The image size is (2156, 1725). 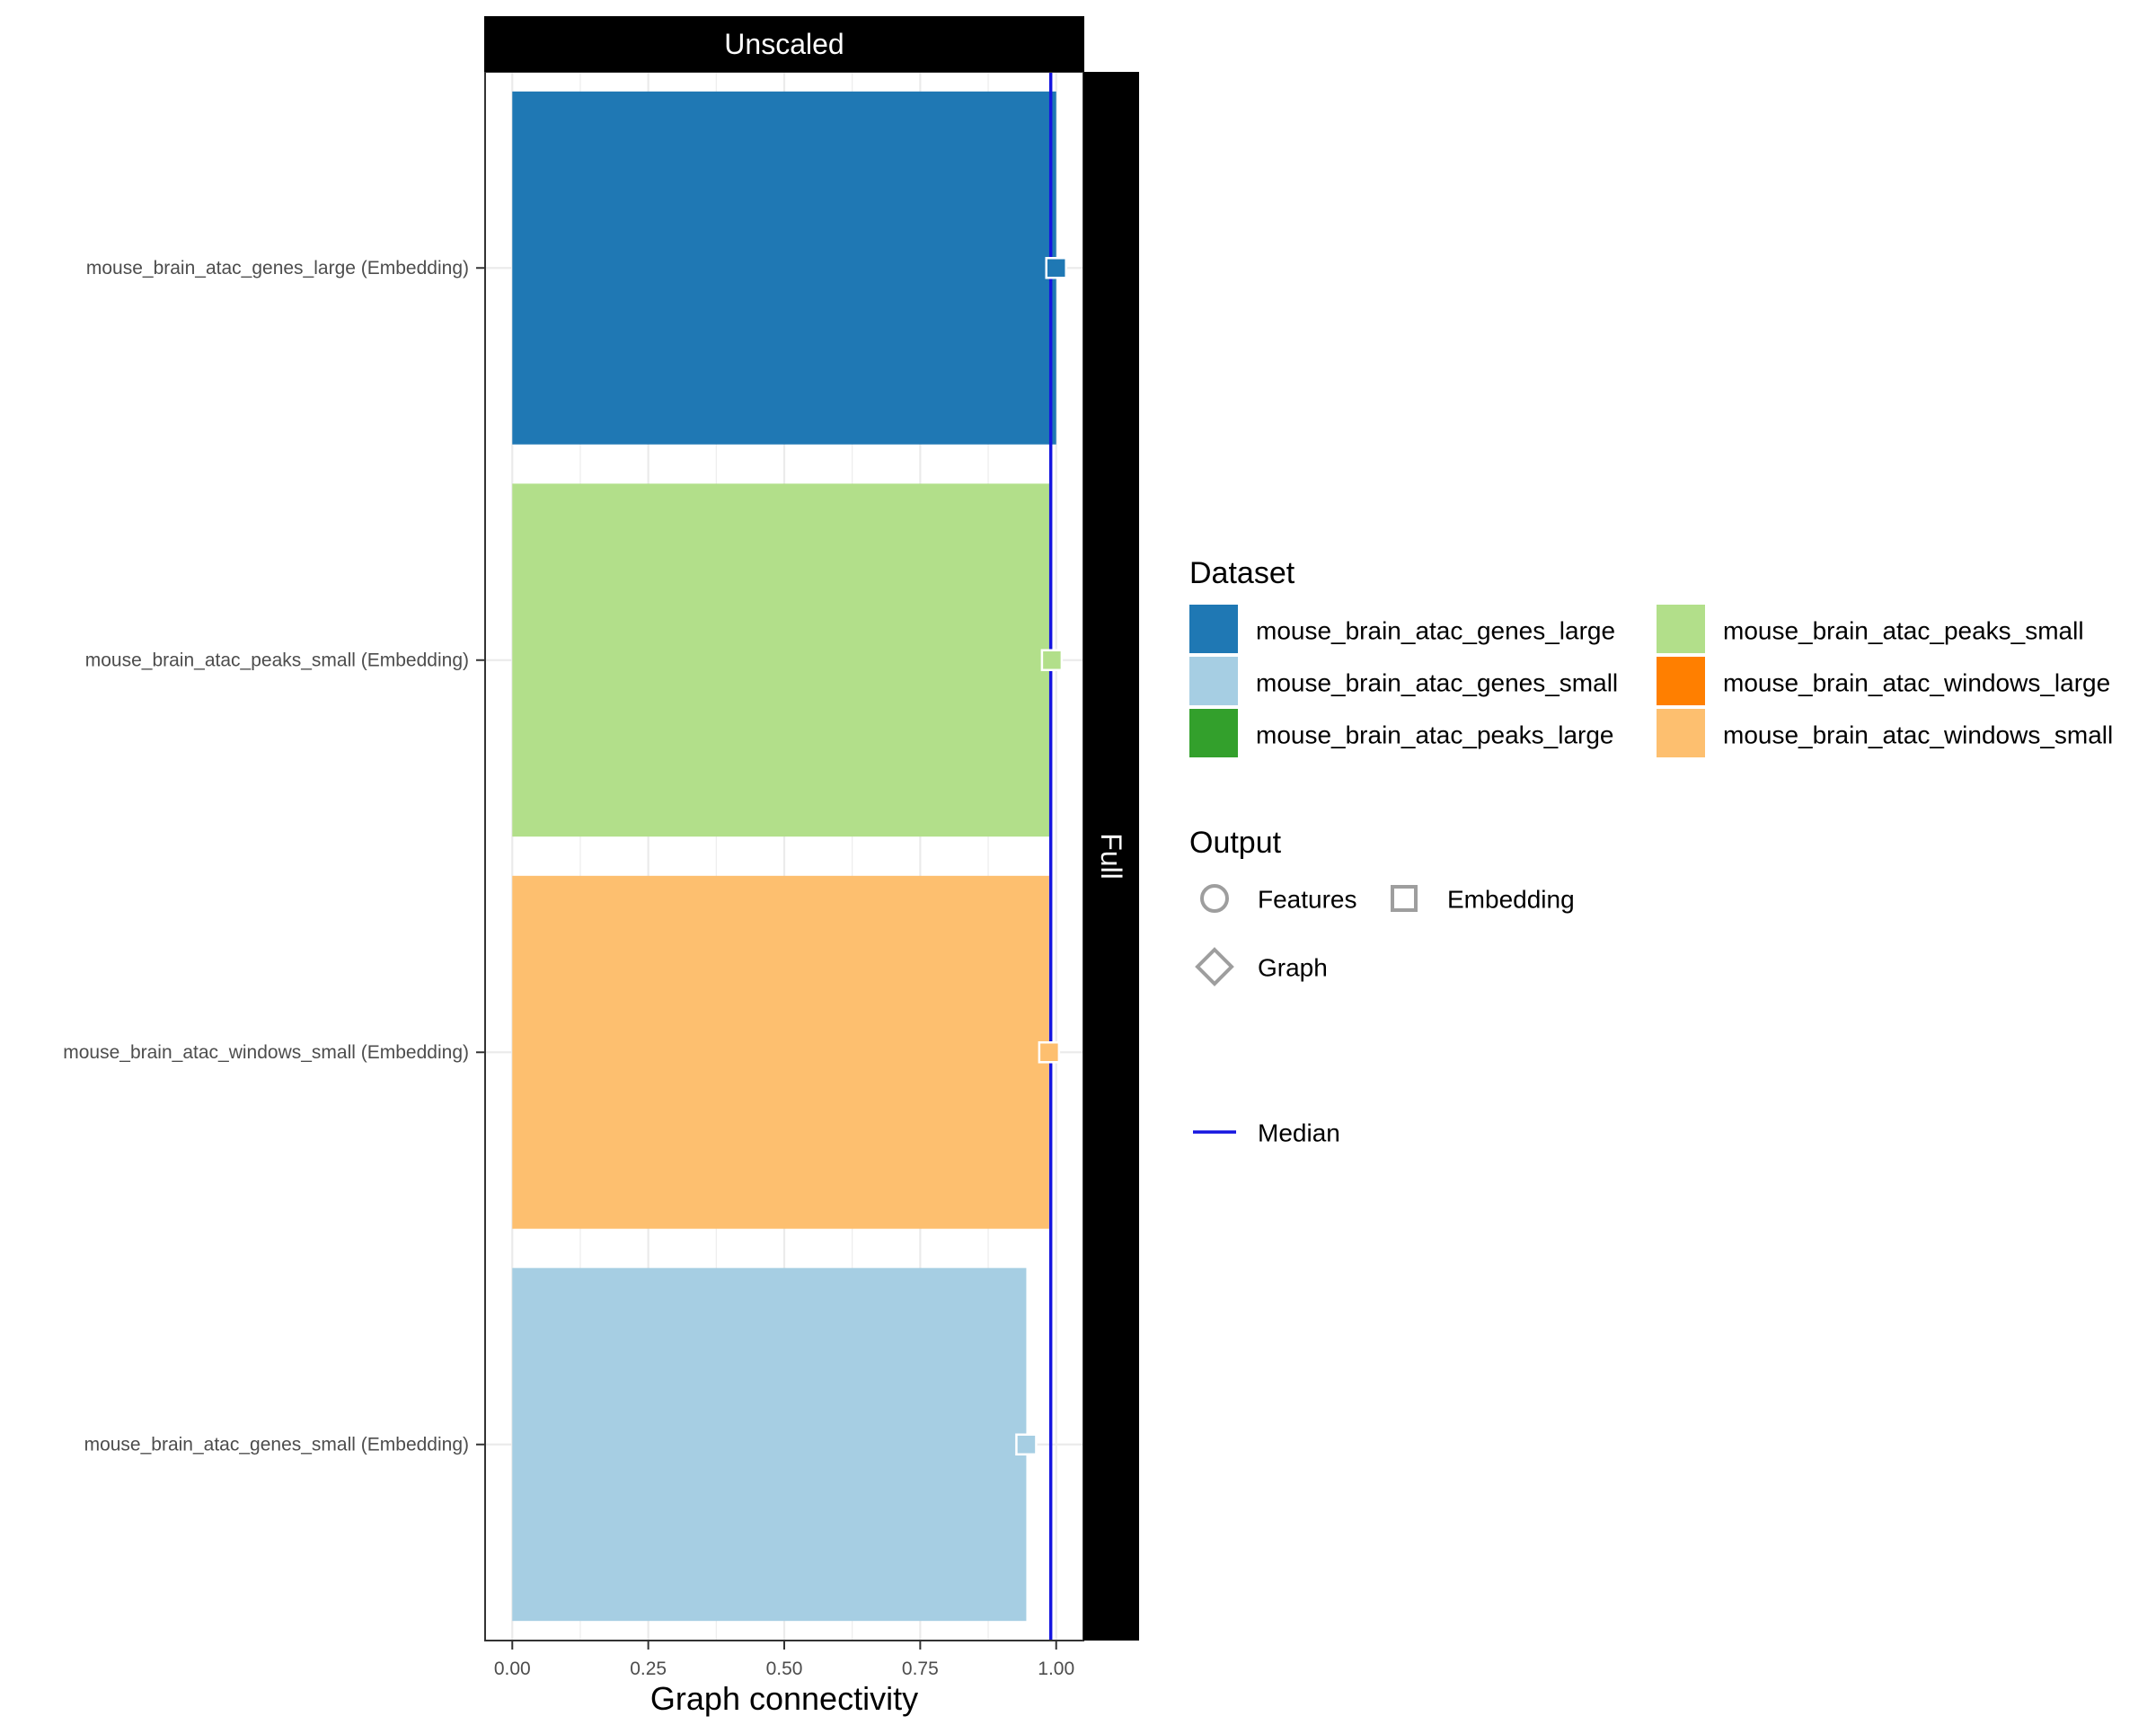 What do you see at coordinates (1385, 935) in the screenshot?
I see `legend-output-items: Features Embedding Graph` at bounding box center [1385, 935].